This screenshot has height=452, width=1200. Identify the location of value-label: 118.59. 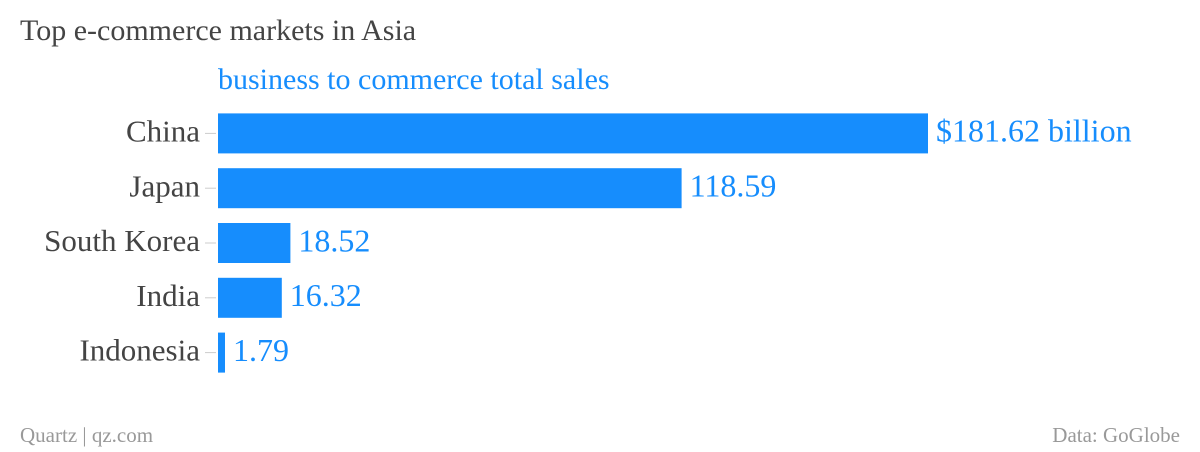
(733, 186).